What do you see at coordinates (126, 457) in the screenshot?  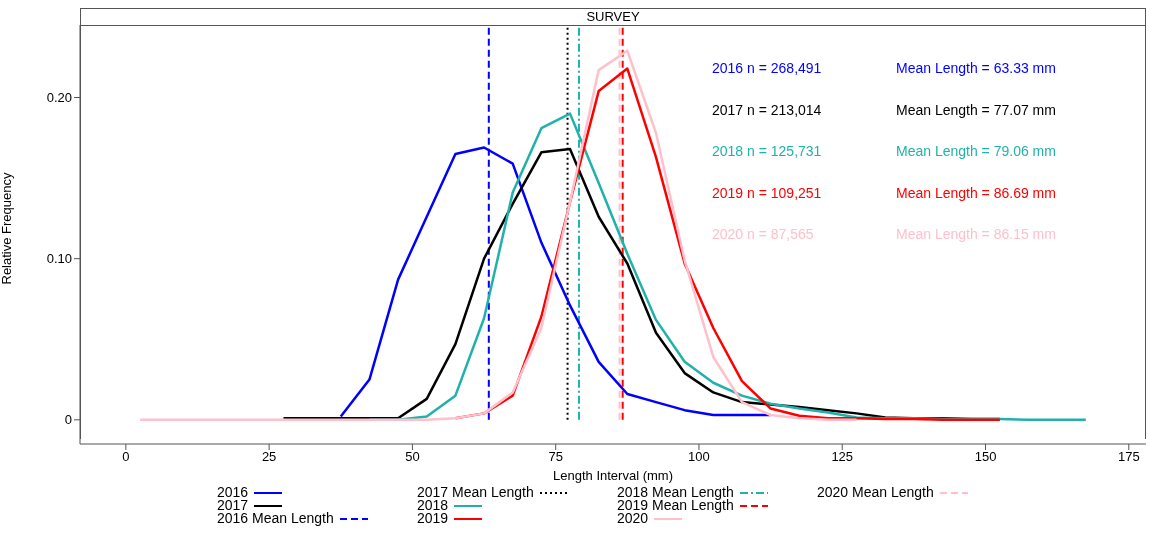 I see `x-tick-label: 0` at bounding box center [126, 457].